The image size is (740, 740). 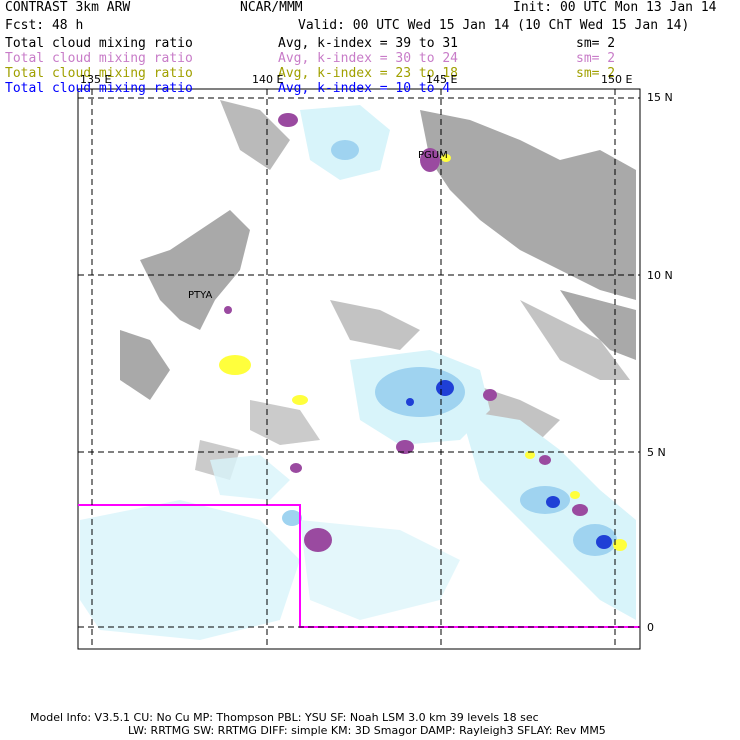 What do you see at coordinates (615, 7) in the screenshot?
I see `init-time: Init: 00 UTC Mon 13 Jan 14` at bounding box center [615, 7].